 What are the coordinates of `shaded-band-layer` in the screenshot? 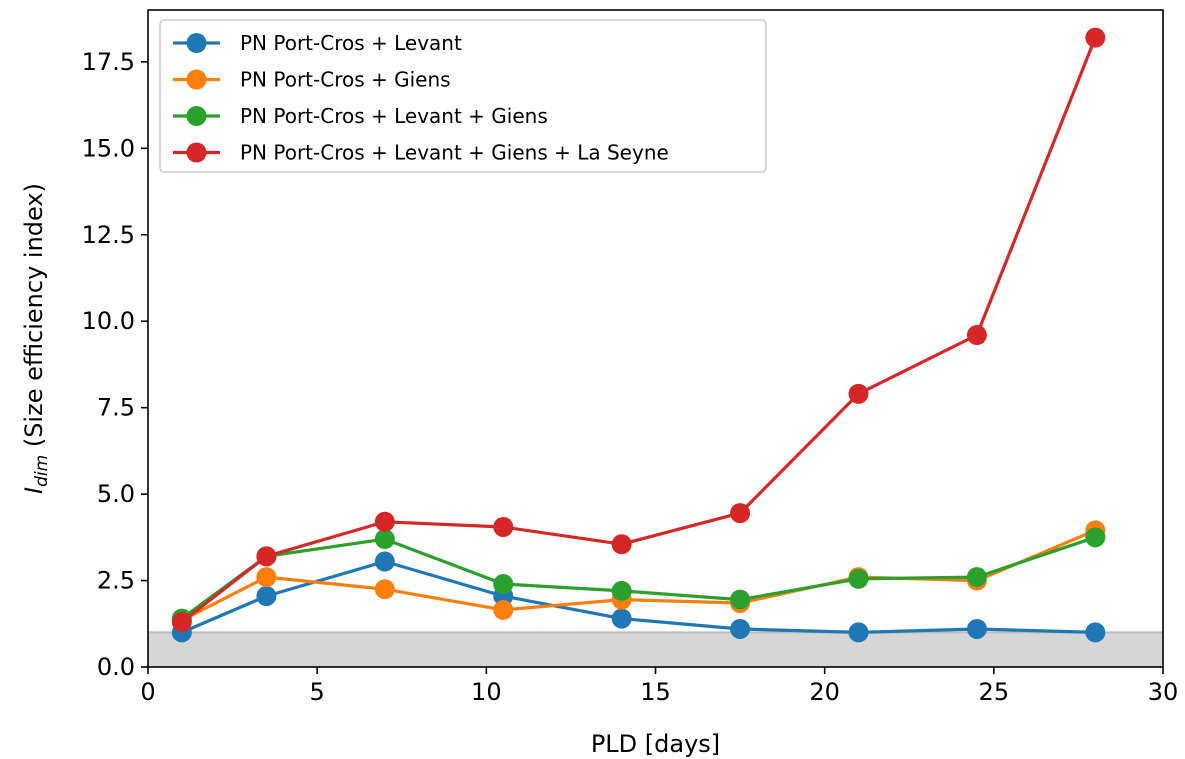 It's located at (655, 649).